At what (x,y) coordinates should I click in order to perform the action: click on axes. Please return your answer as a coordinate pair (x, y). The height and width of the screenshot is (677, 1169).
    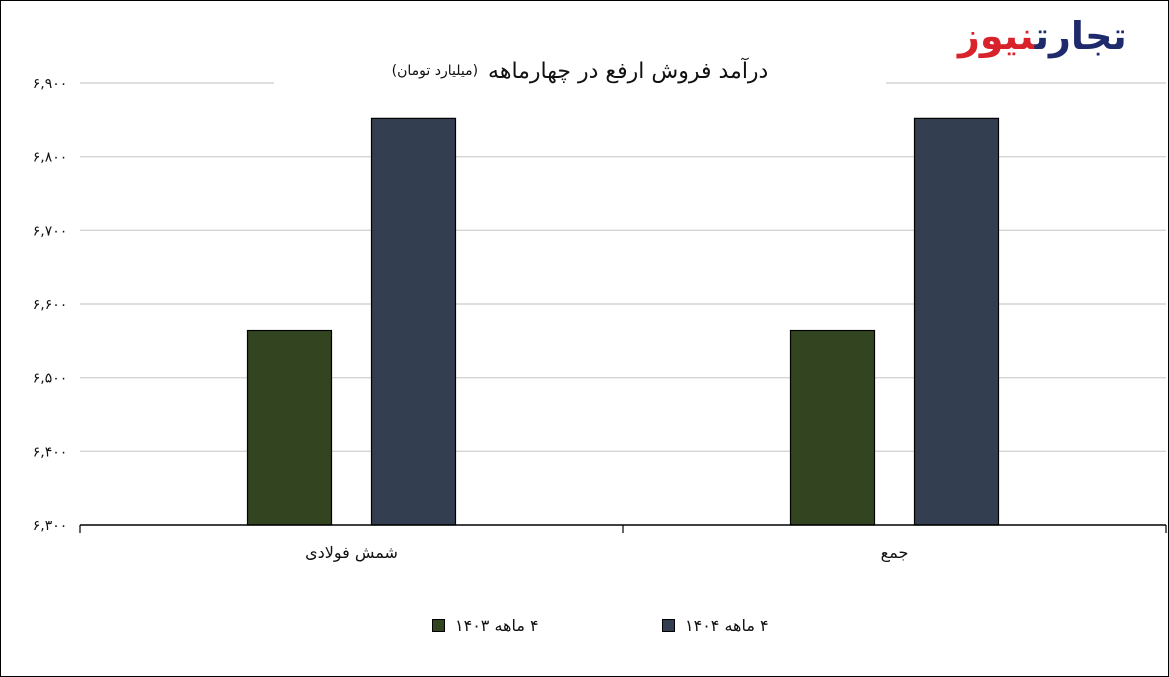
    Looking at the image, I should click on (623, 528).